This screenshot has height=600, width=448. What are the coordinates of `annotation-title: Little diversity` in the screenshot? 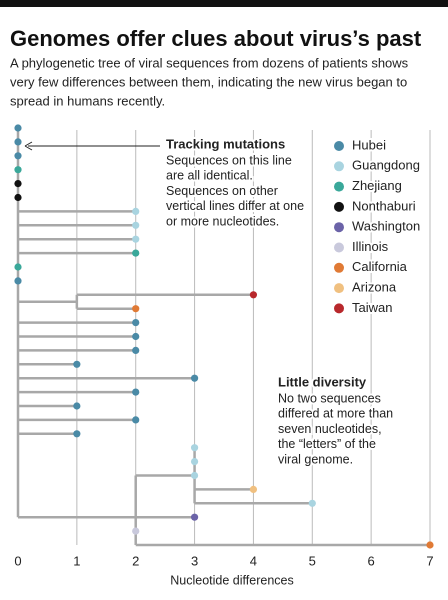 It's located at (322, 381).